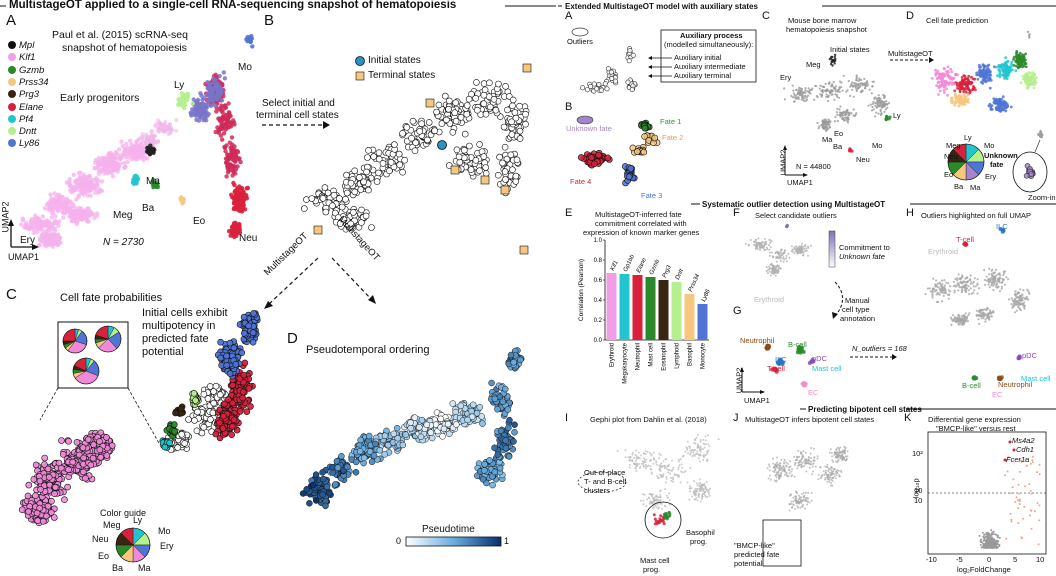  Describe the element at coordinates (652, 355) in the screenshot. I see `e-category-label: Mast cell` at that location.